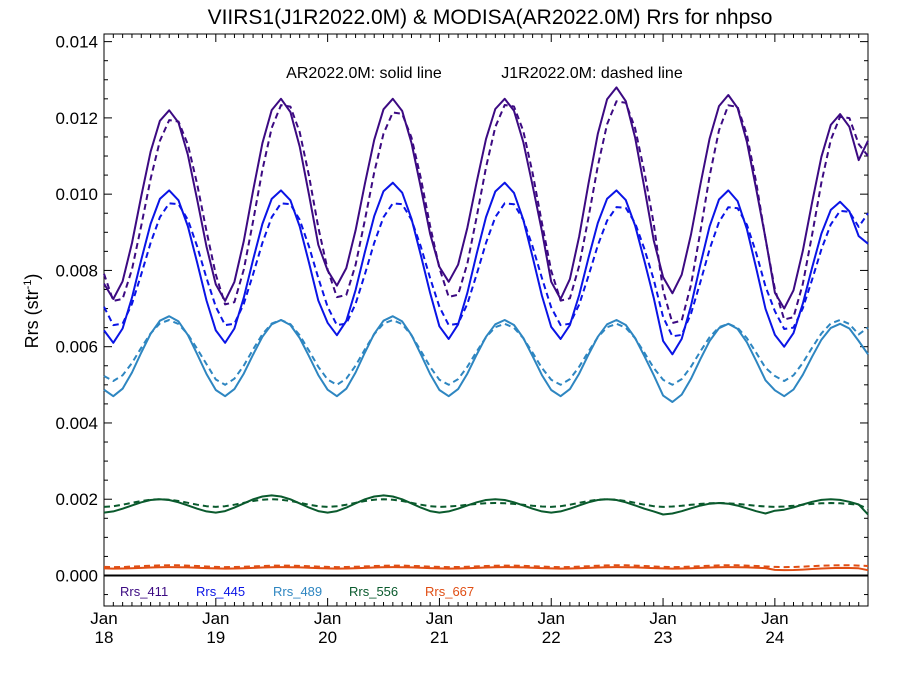 The image size is (900, 675). I want to click on legend: Rrs_411 Rrs_445 Rrs_489 Rrs_556 Rrs_667, so click(297, 591).